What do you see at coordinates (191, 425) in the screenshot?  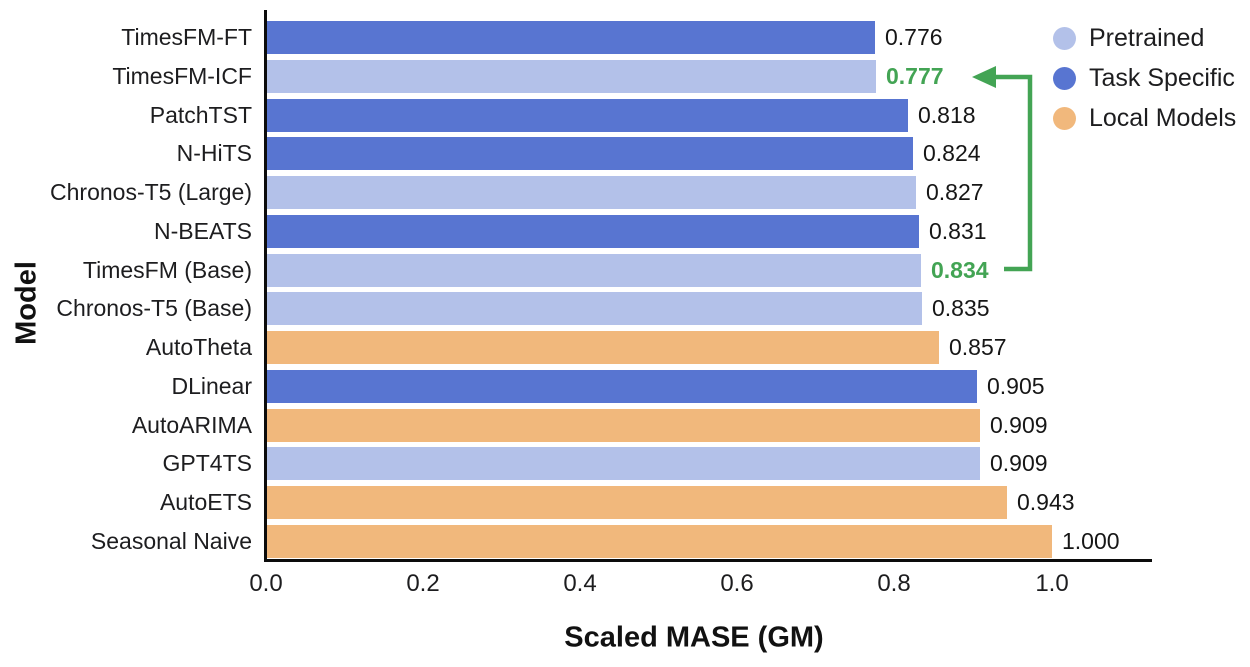 I see `category-label: AutoARIMA` at bounding box center [191, 425].